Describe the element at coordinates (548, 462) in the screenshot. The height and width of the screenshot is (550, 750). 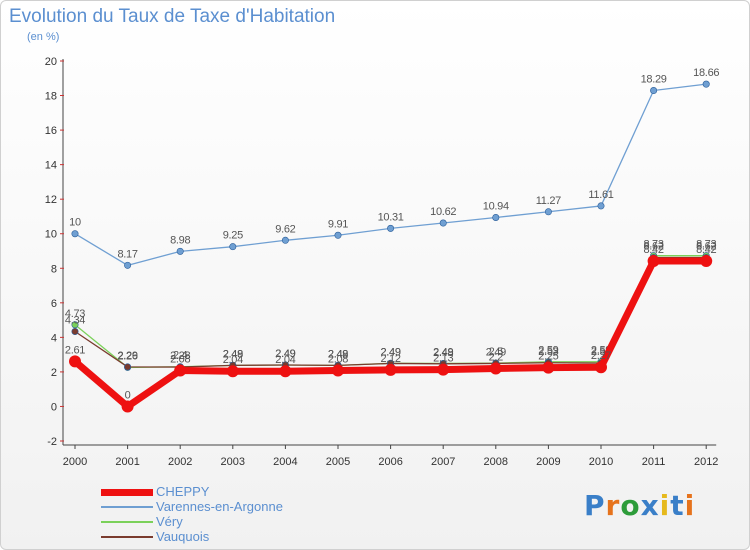
I see `x-tick-label: 2009` at that location.